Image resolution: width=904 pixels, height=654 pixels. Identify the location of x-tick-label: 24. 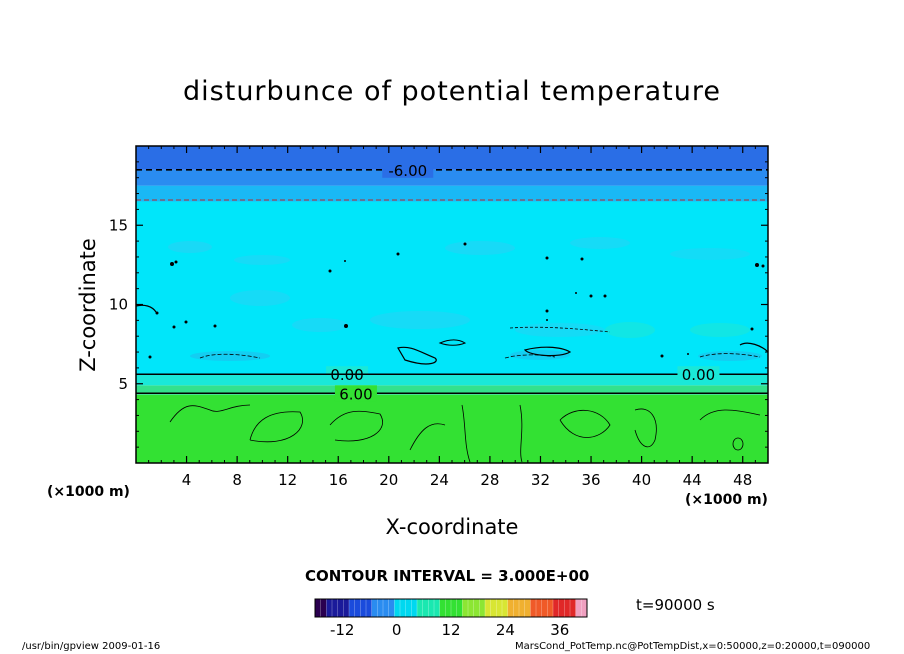
(439, 480).